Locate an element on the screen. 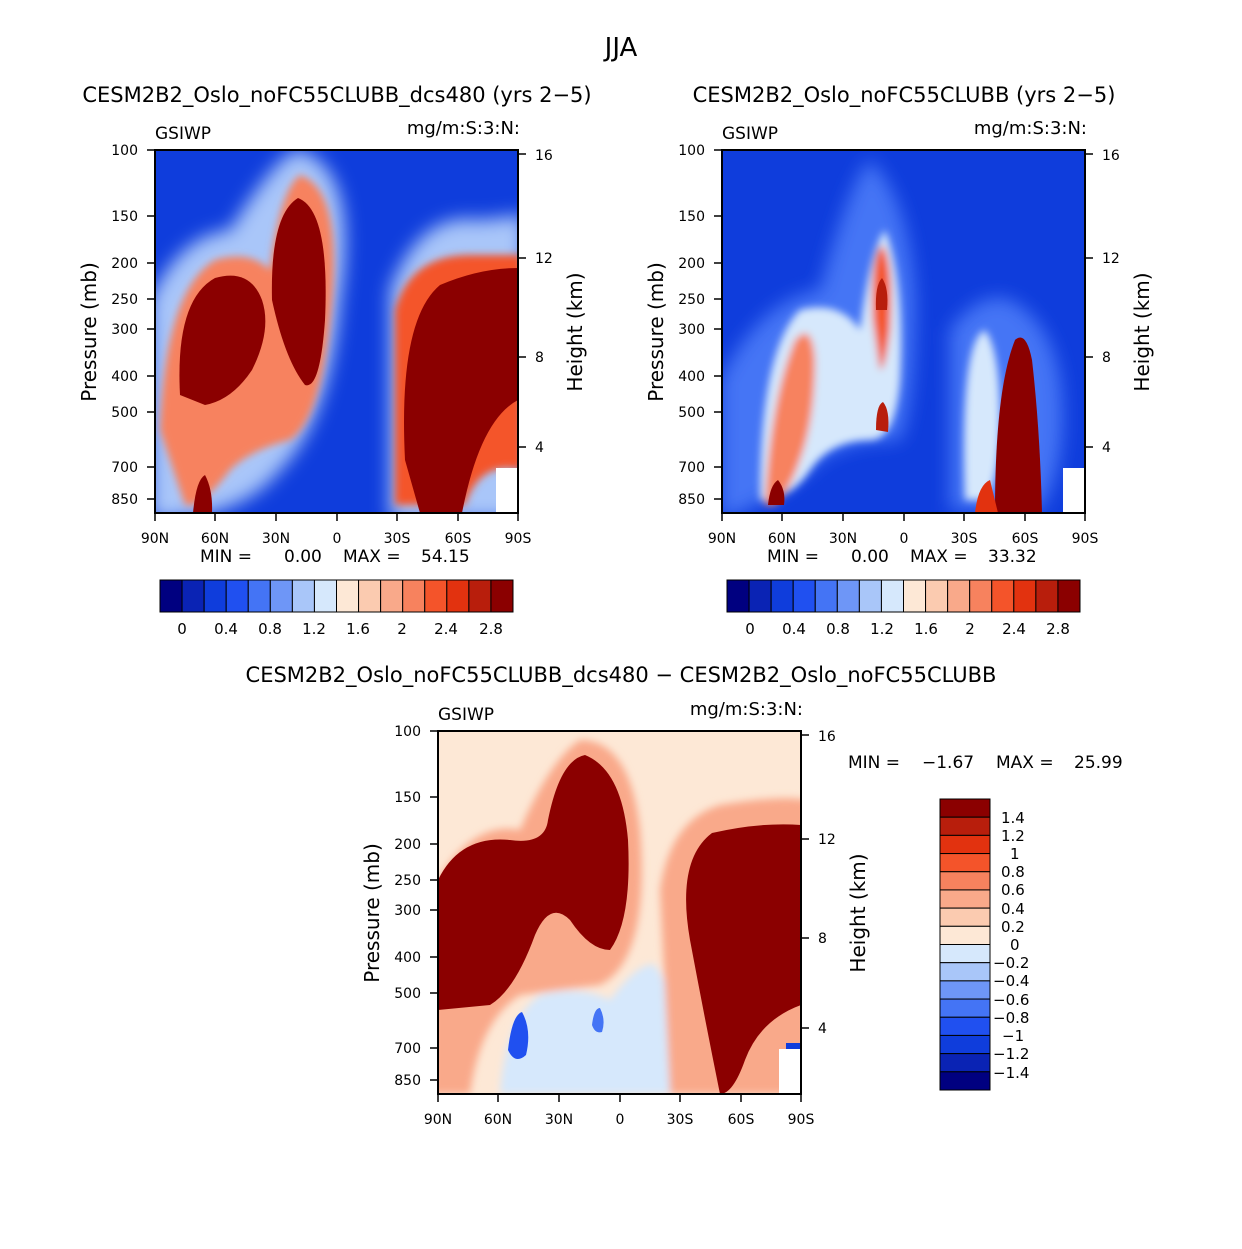 The height and width of the screenshot is (1249, 1242). panel-3-max-label: MAX = is located at coordinates (1025, 763).